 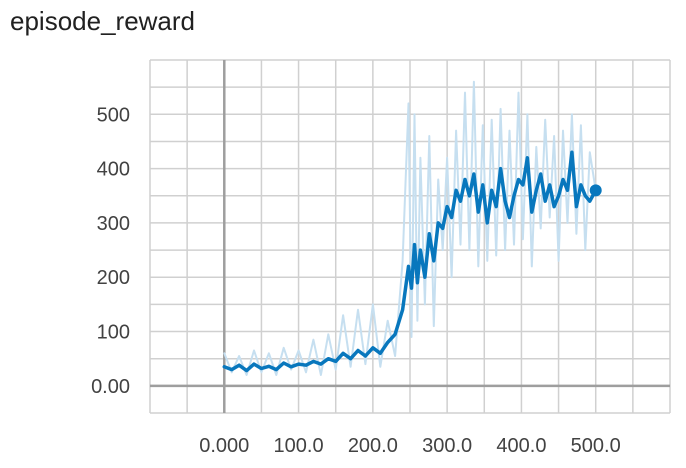 What do you see at coordinates (447, 446) in the screenshot?
I see `x-tick-label: 300.0` at bounding box center [447, 446].